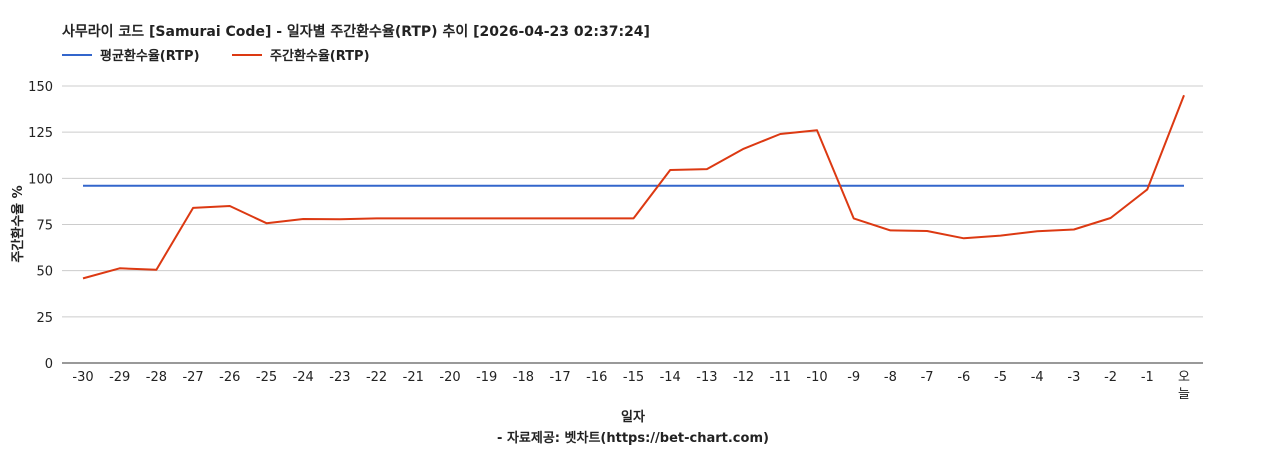 This screenshot has width=1268, height=450. What do you see at coordinates (216, 56) in the screenshot?
I see `legend: 평균환수율(RTP) 주간환수율(RTP)` at bounding box center [216, 56].